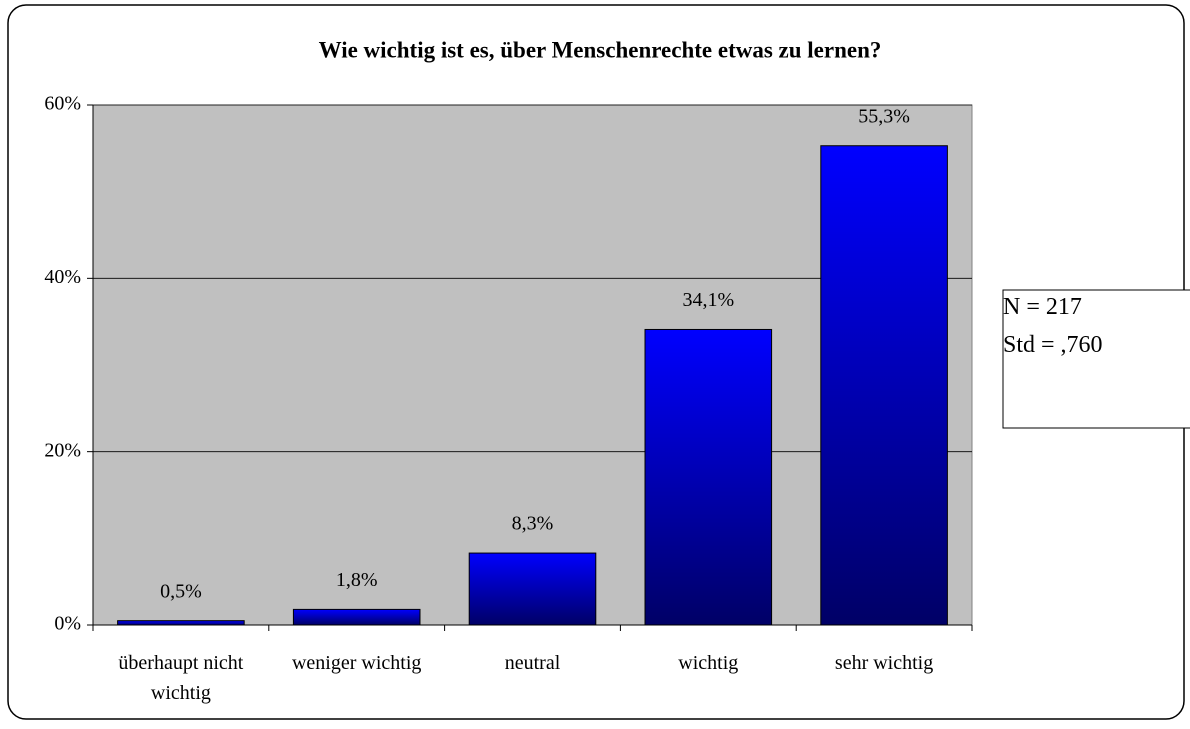 The width and height of the screenshot is (1190, 729). What do you see at coordinates (1096, 359) in the screenshot?
I see `annotation-box` at bounding box center [1096, 359].